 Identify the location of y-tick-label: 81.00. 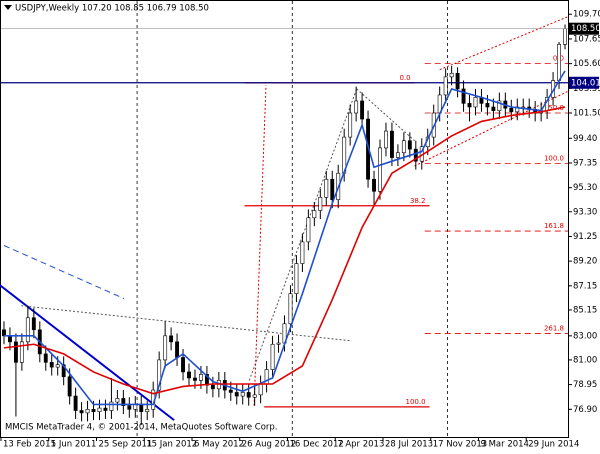
(585, 360).